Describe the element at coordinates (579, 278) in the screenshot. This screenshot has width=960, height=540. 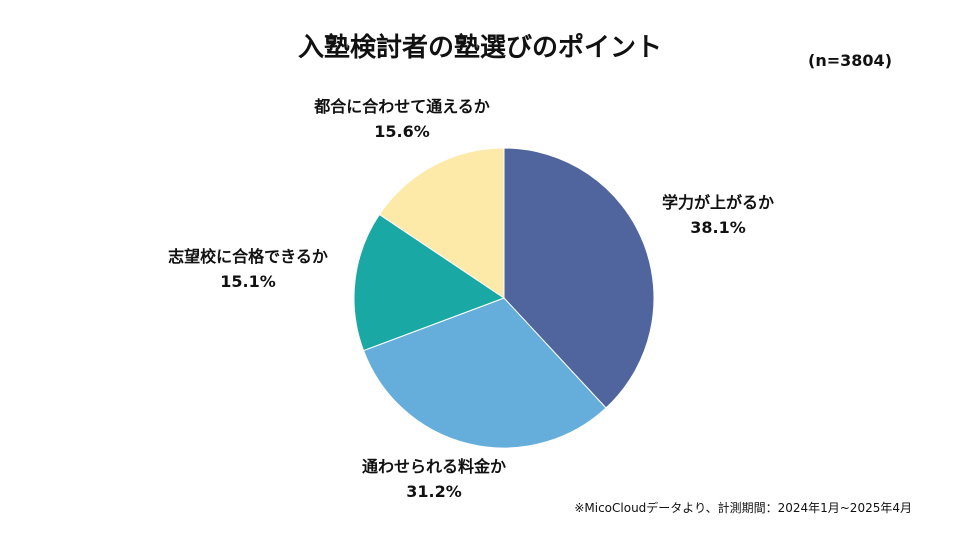
I see `pie-slice-academic` at that location.